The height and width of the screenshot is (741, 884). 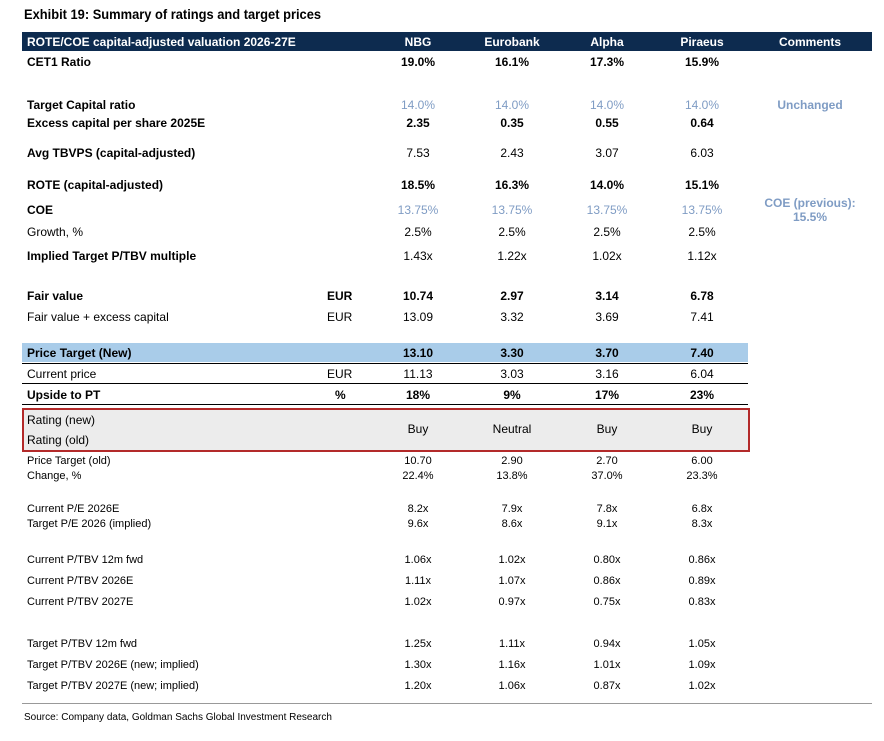 What do you see at coordinates (512, 317) in the screenshot?
I see `cell-eurobank: 3.32` at bounding box center [512, 317].